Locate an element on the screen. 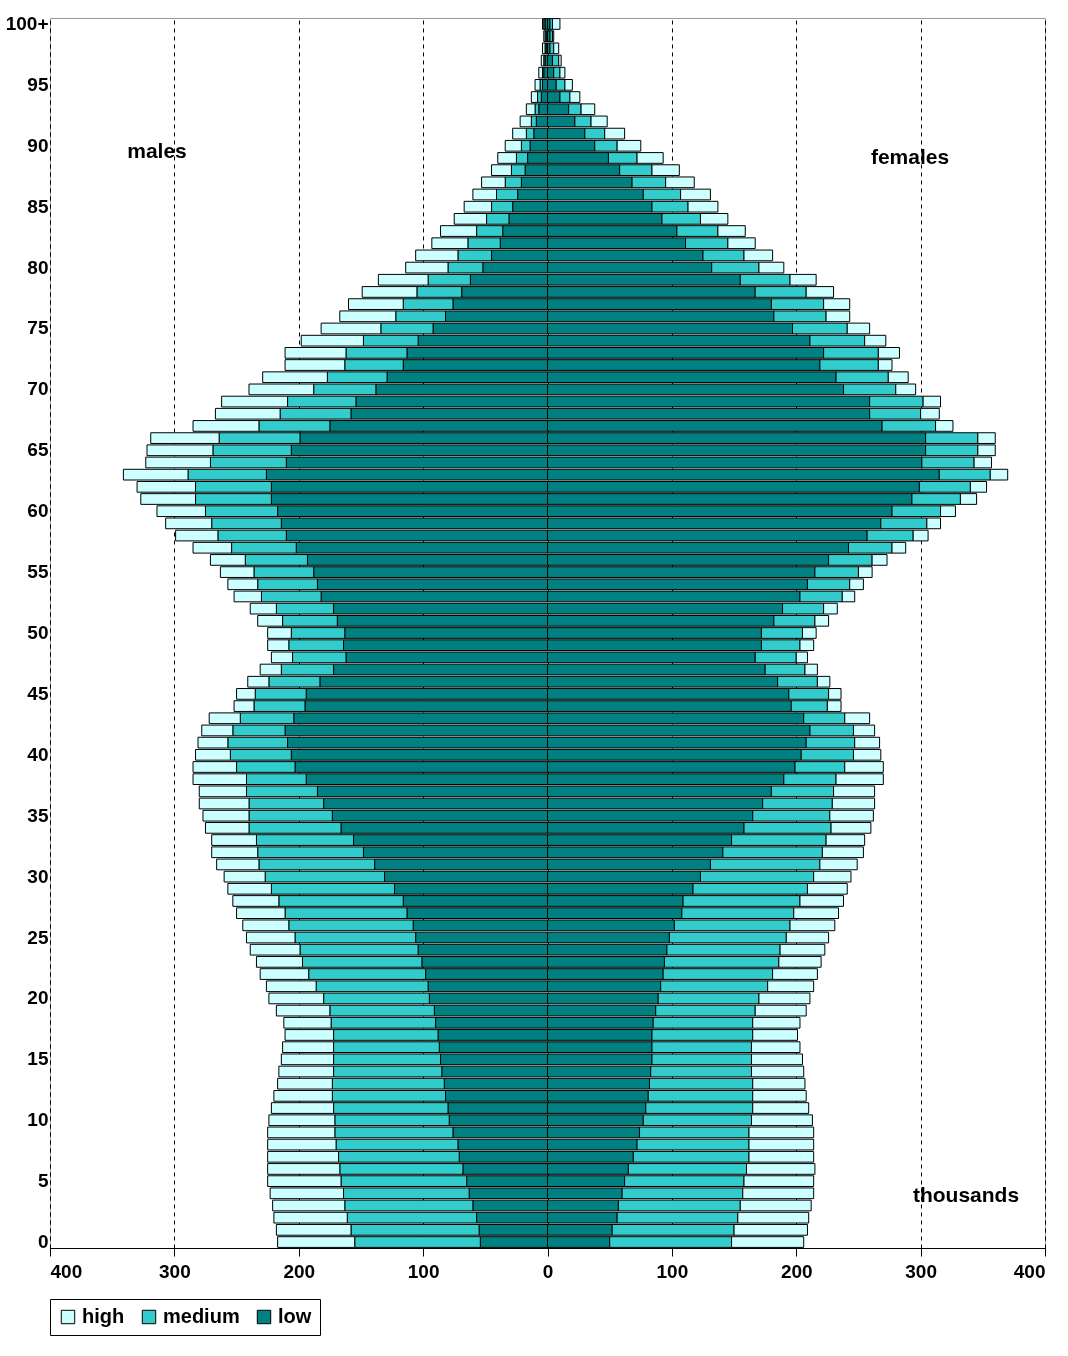  y-tick-label: 20 is located at coordinates (38, 998).